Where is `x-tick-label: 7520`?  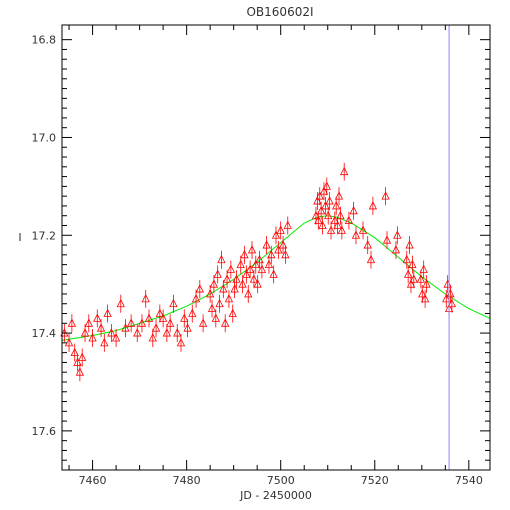 x-tick-label: 7520 is located at coordinates (375, 480).